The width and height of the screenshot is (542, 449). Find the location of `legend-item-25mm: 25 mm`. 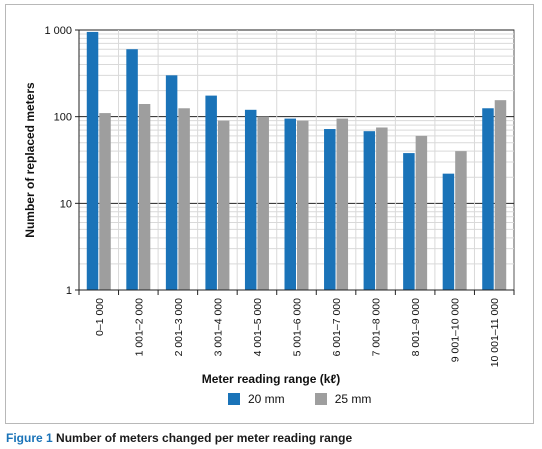

legend-item-25mm: 25 mm is located at coordinates (343, 399).